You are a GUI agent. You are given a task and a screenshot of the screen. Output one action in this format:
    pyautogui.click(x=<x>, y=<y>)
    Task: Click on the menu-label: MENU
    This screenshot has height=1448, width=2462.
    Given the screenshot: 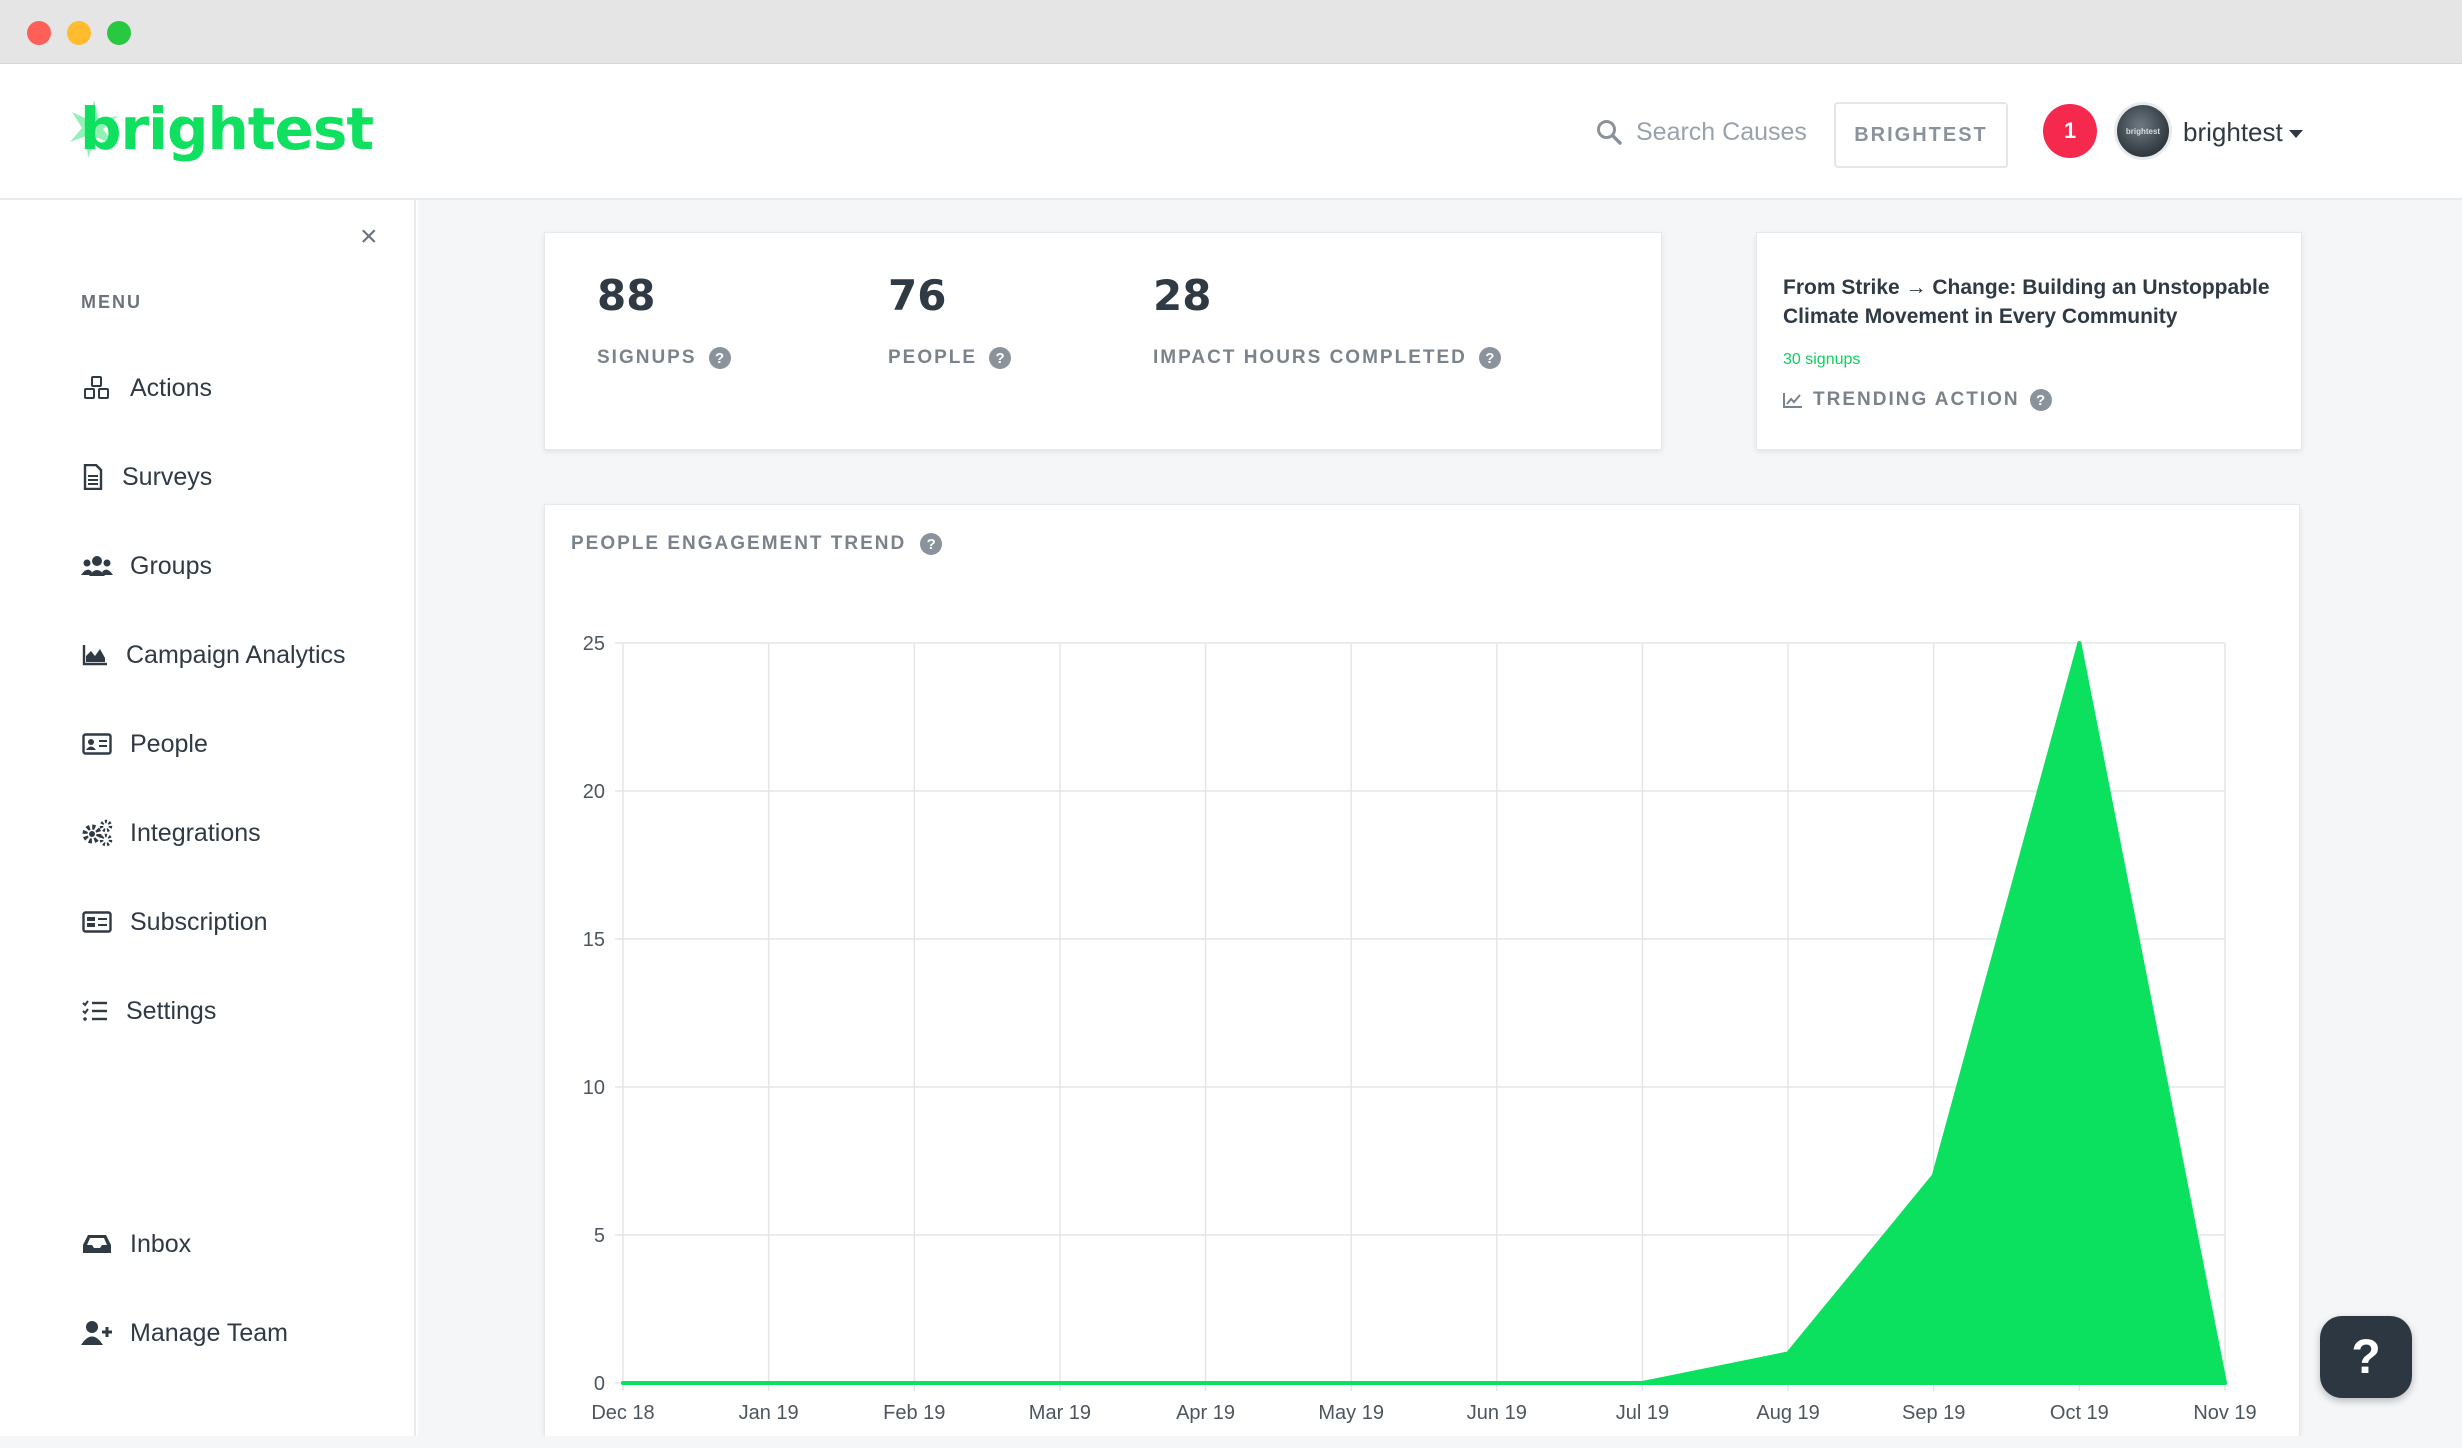 What is the action you would take?
    pyautogui.click(x=111, y=302)
    